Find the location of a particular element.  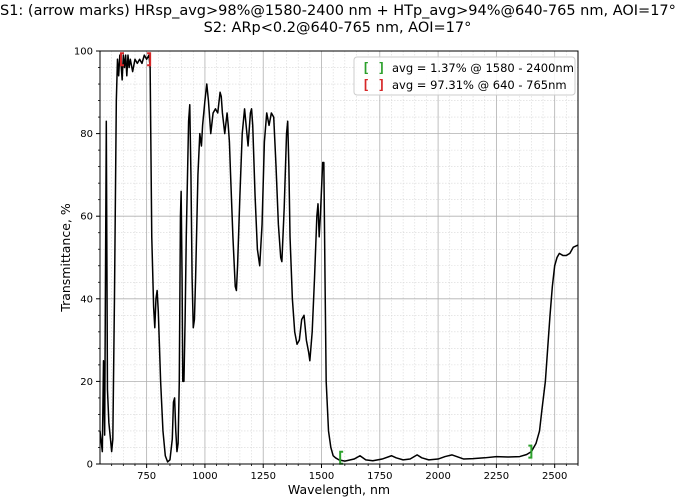

y-tick-label: 40 is located at coordinates (86, 299).